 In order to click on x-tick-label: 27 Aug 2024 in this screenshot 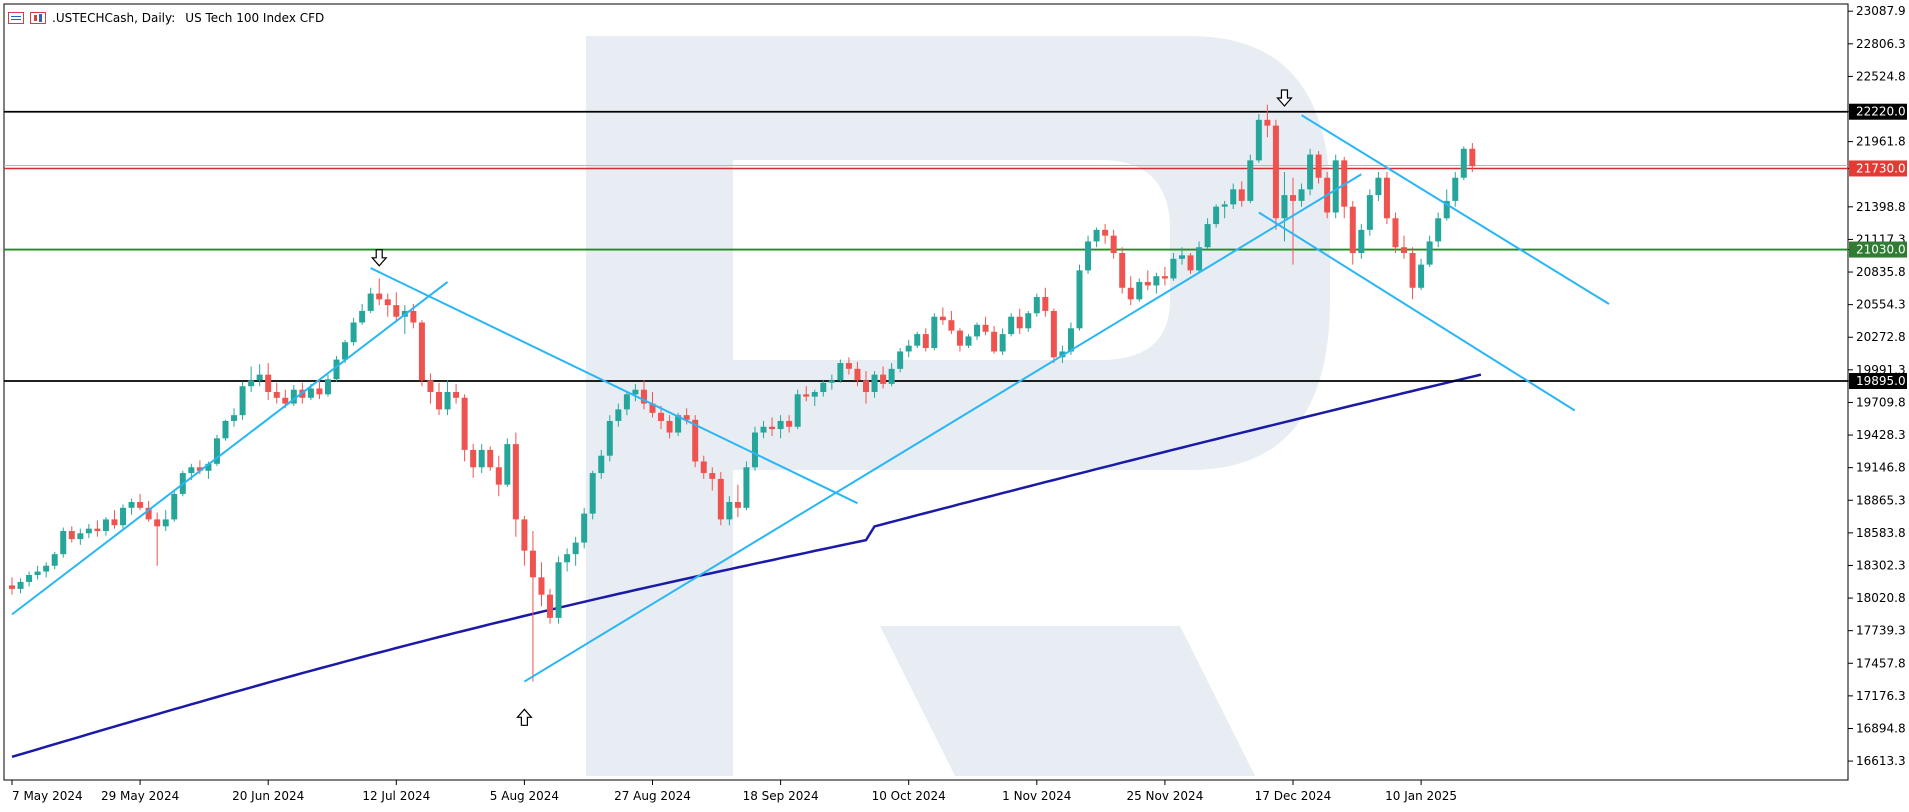, I will do `click(652, 796)`.